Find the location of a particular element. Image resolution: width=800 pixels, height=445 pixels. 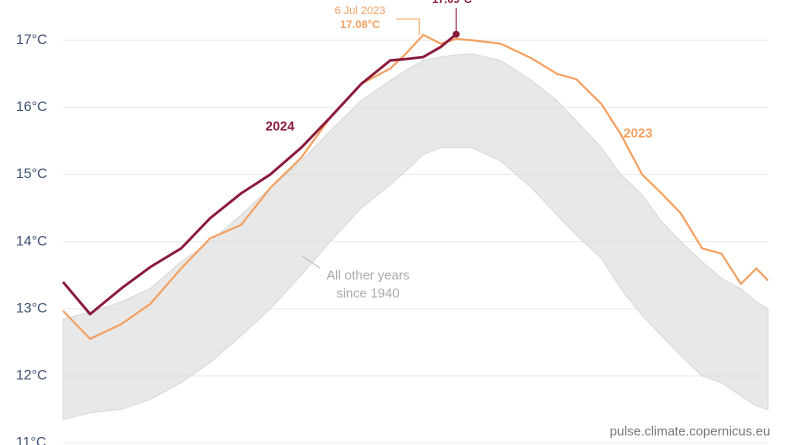

y-tick-label: 15°C is located at coordinates (31, 173).